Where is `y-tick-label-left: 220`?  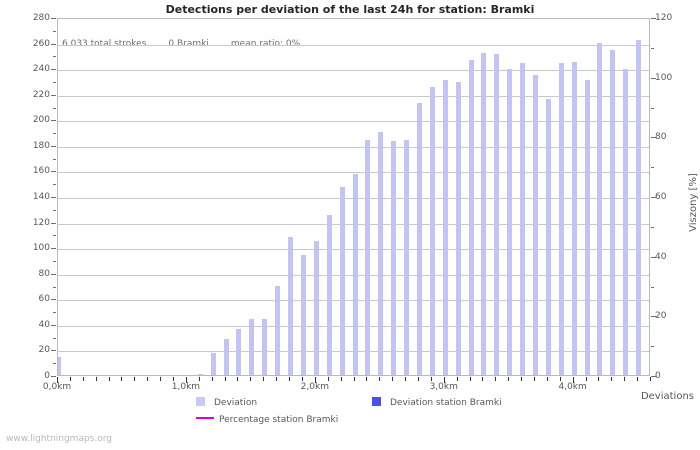 y-tick-label-left: 220 is located at coordinates (41, 94).